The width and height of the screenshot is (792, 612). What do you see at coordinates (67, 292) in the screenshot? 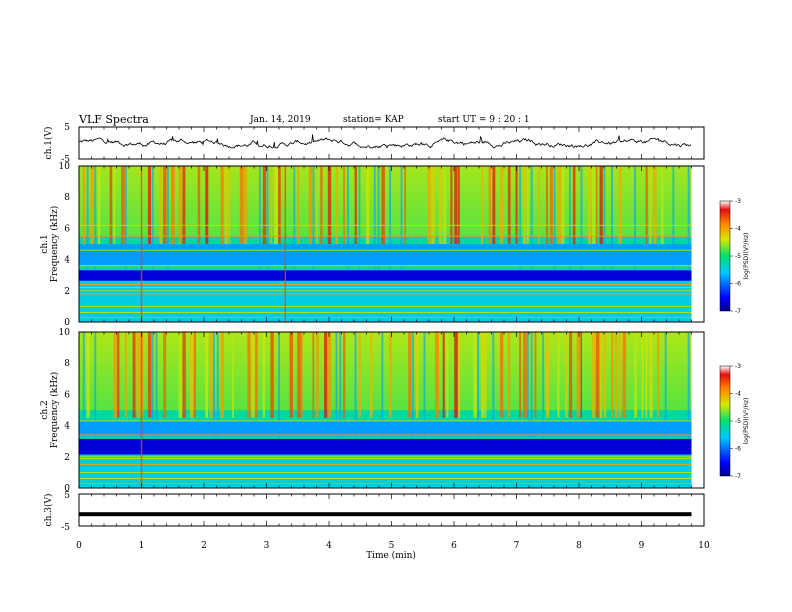
I see `frequency-tick-label: 2` at bounding box center [67, 292].